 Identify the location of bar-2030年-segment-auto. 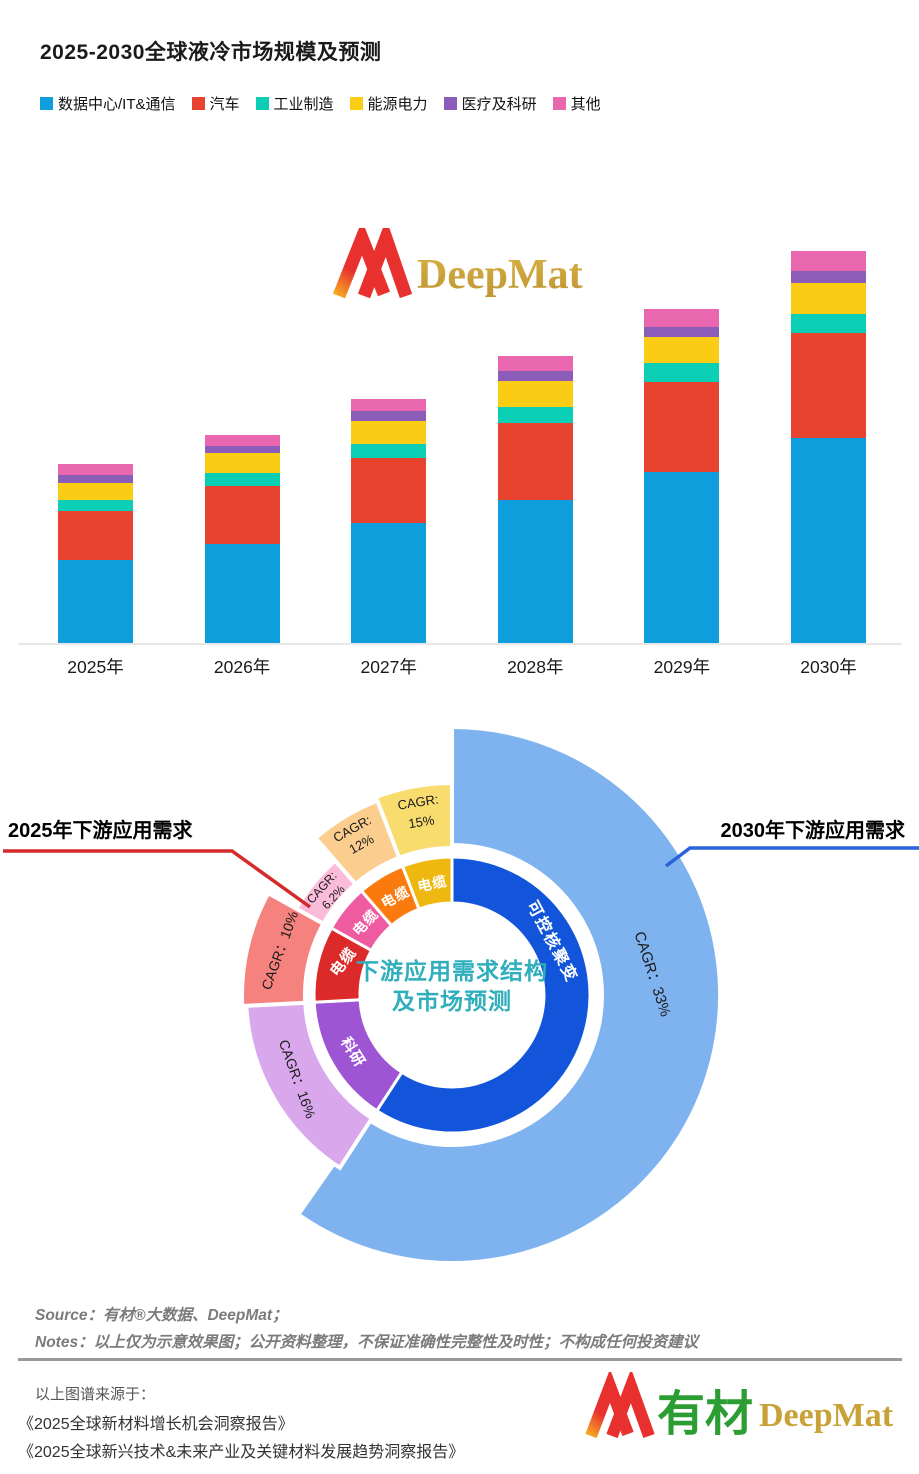
(828, 385).